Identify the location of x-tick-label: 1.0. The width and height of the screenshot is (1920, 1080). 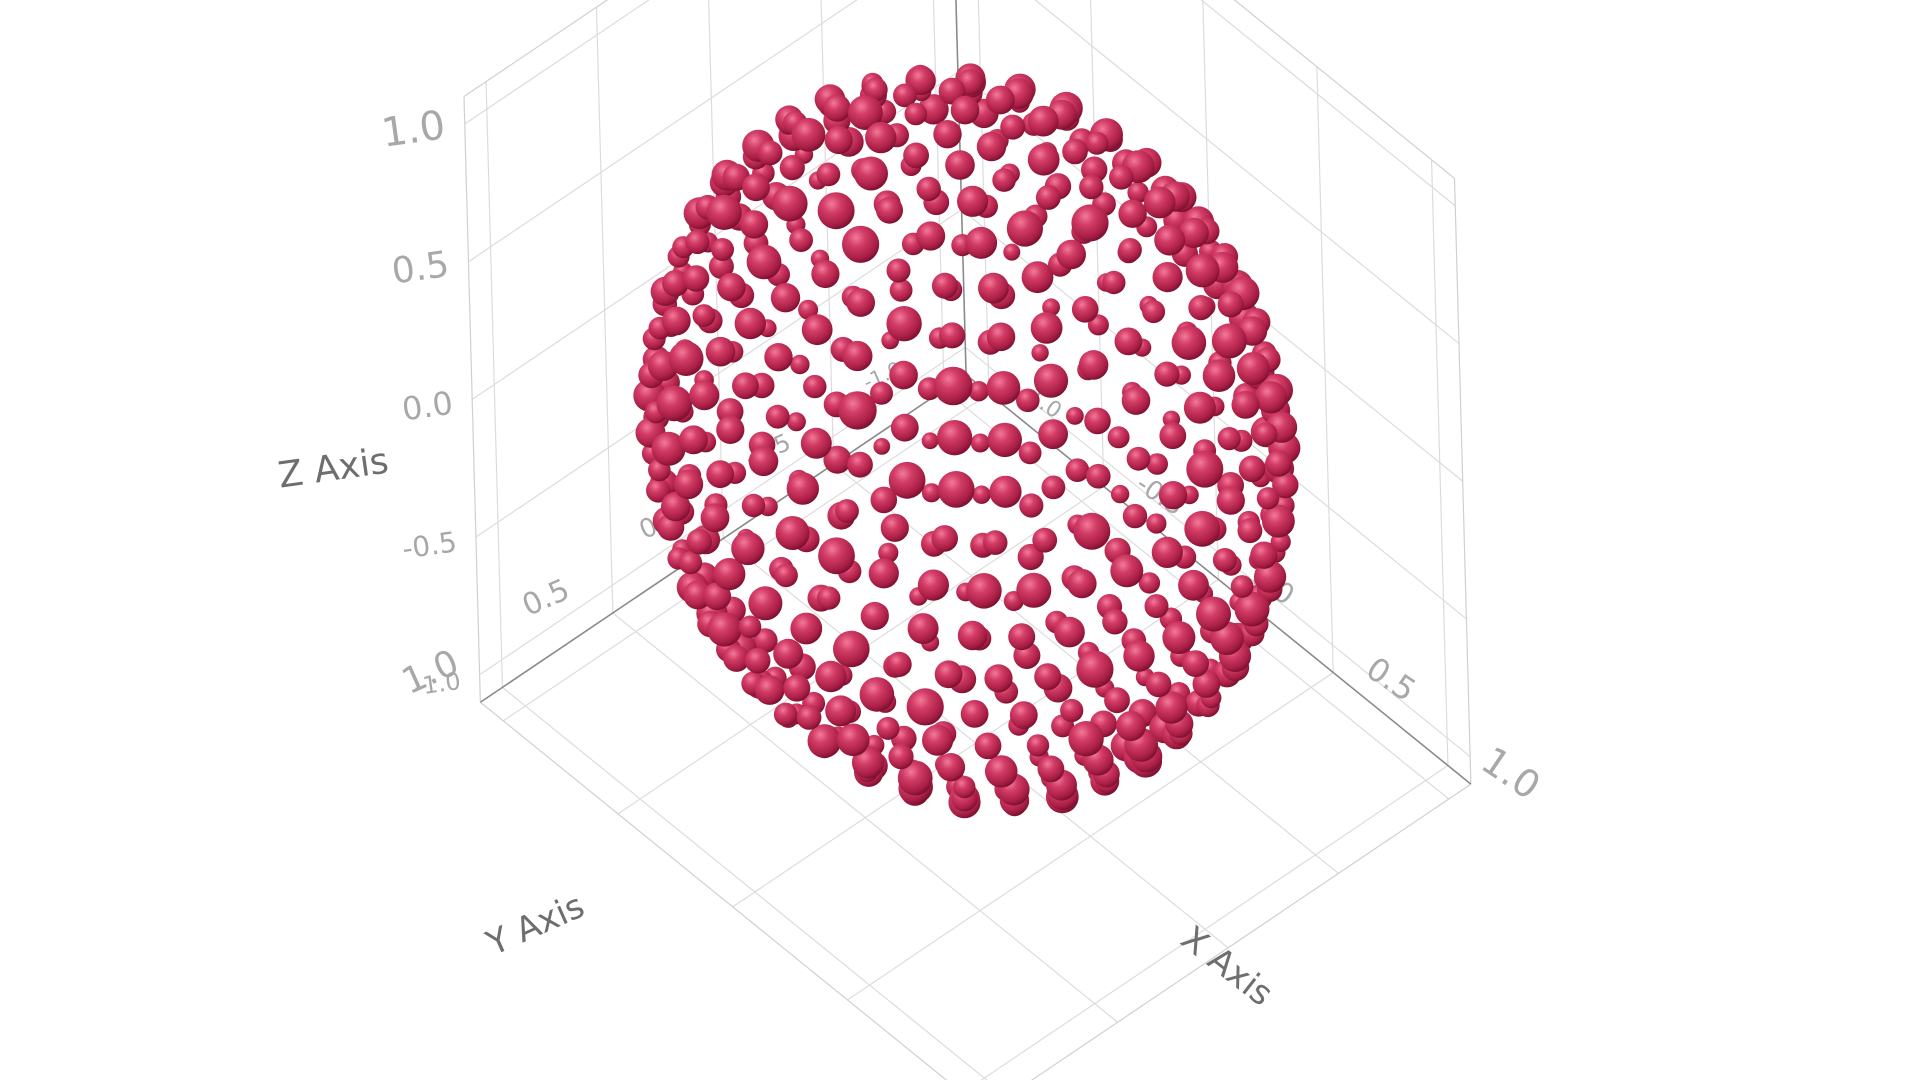
(1511, 773).